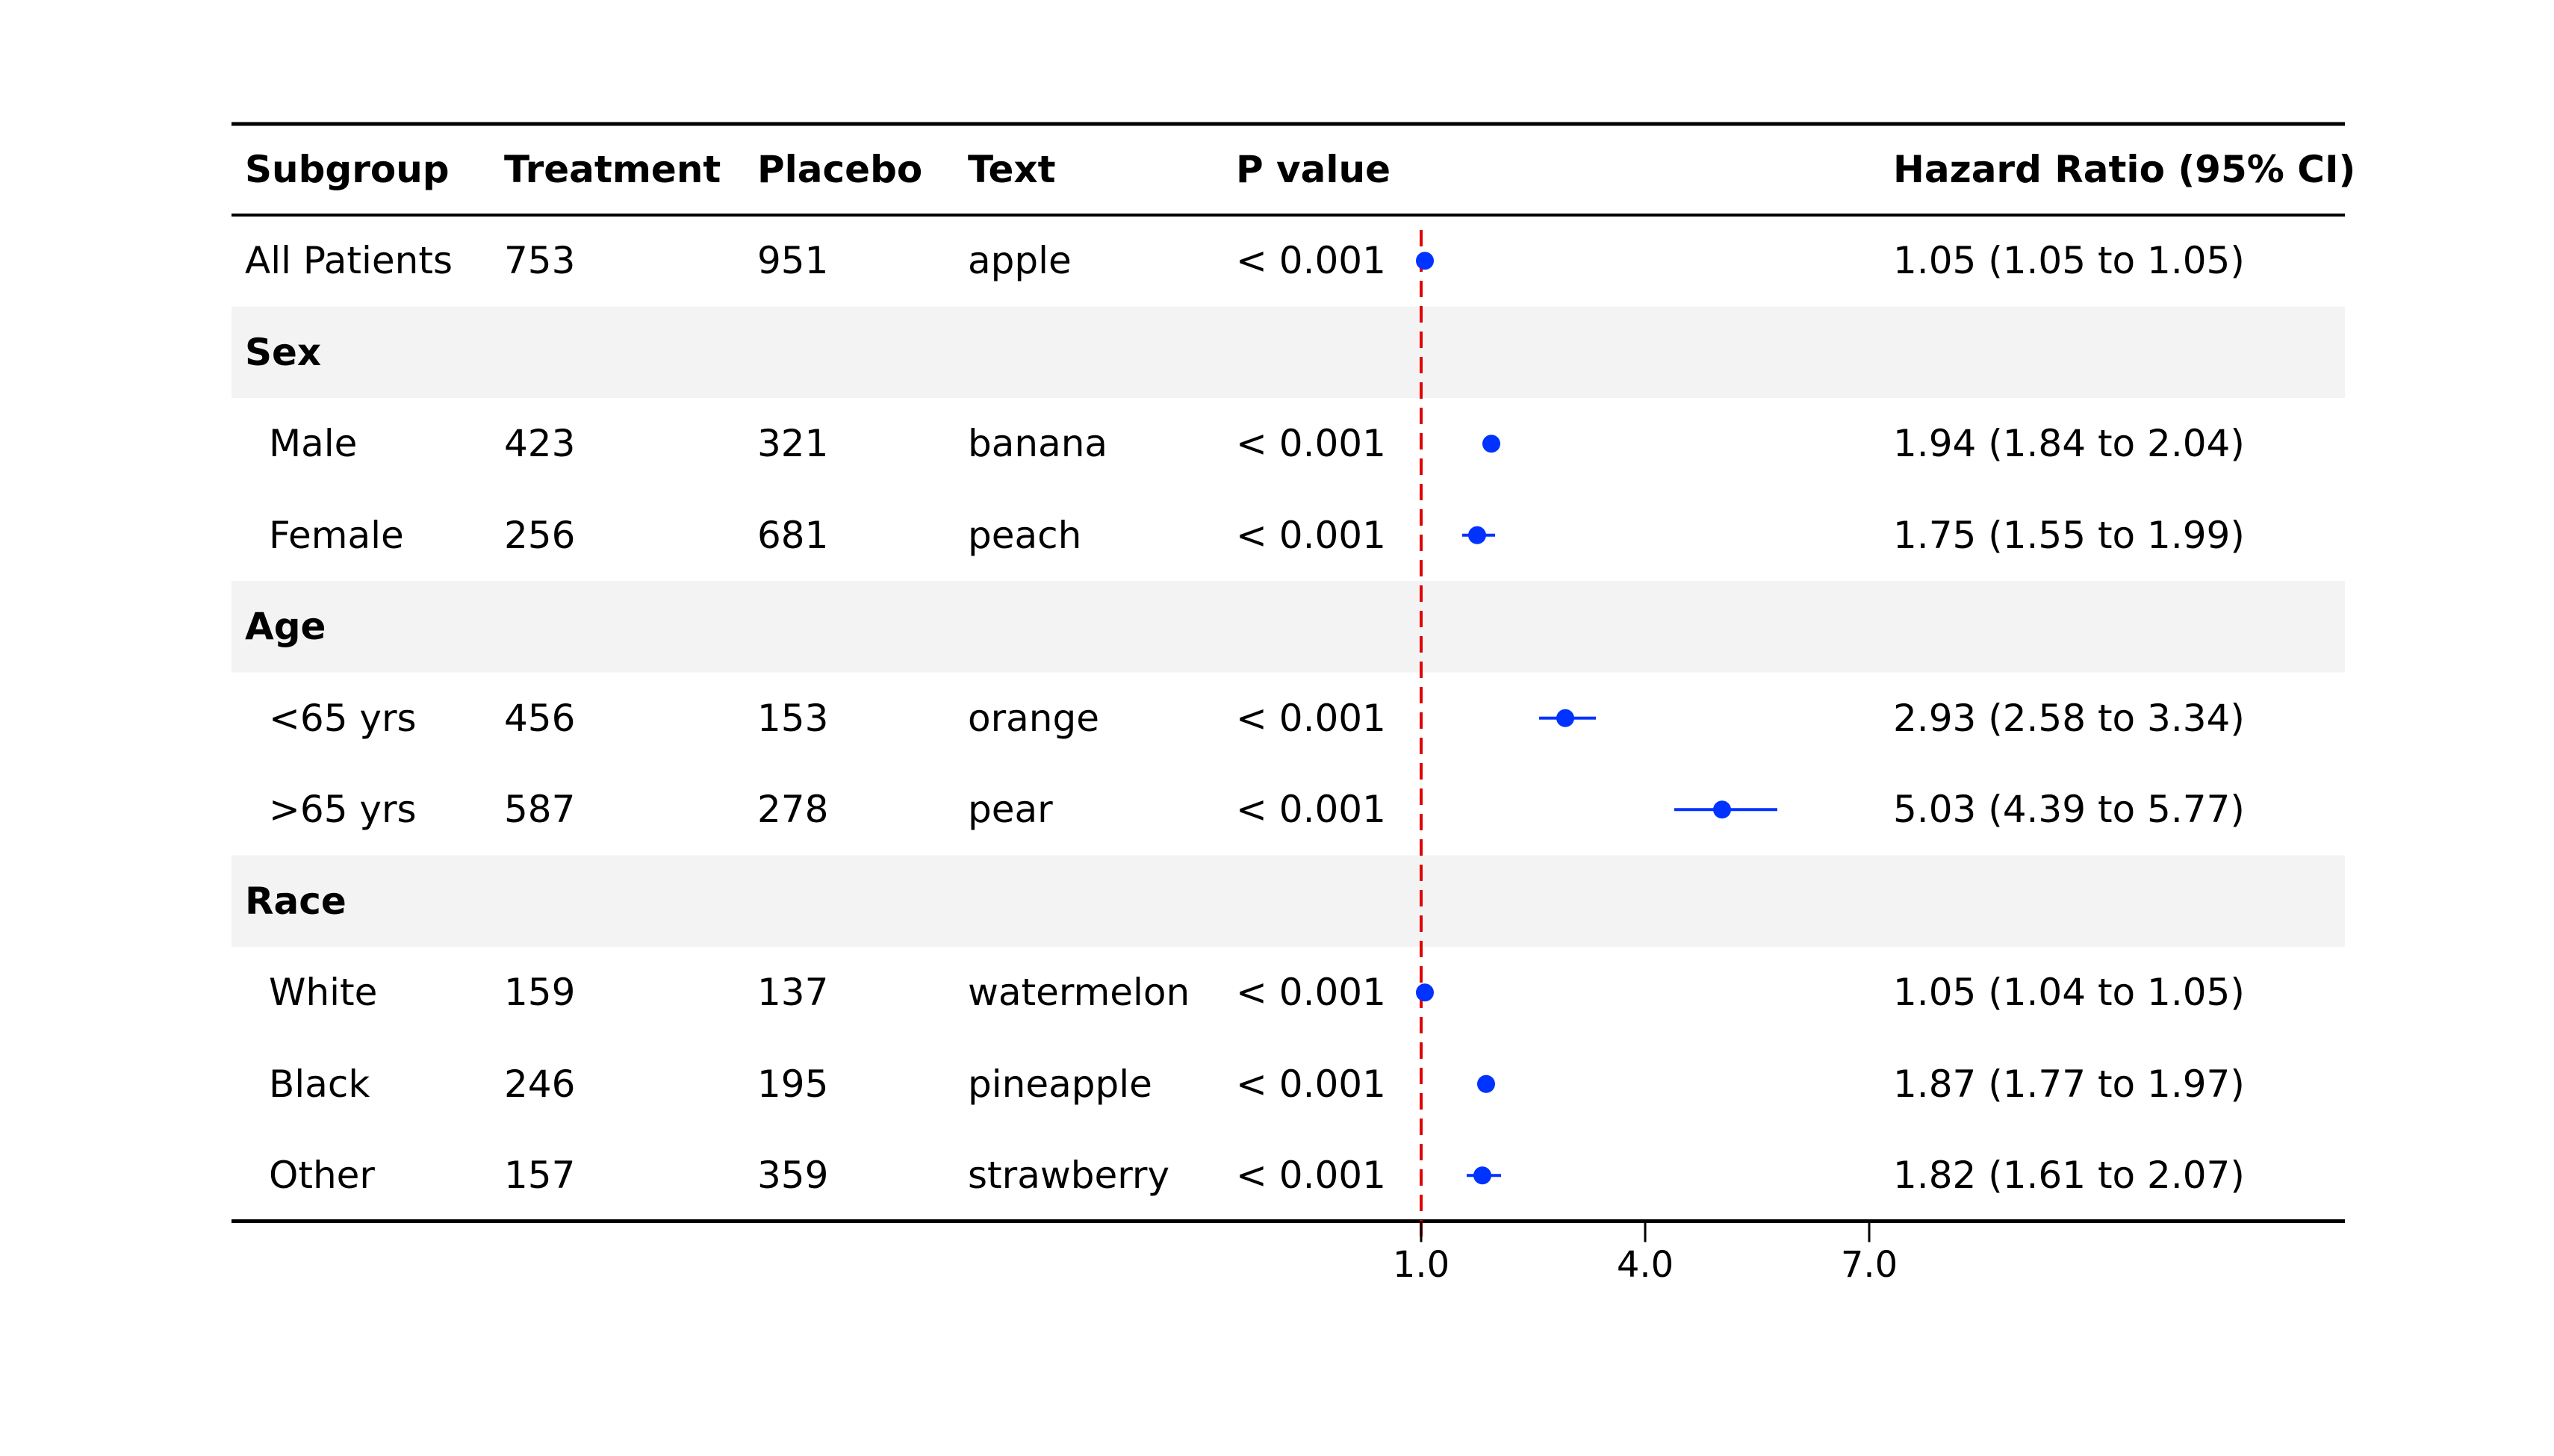 The image size is (2554, 1456). I want to click on treatment-count: 456, so click(540, 718).